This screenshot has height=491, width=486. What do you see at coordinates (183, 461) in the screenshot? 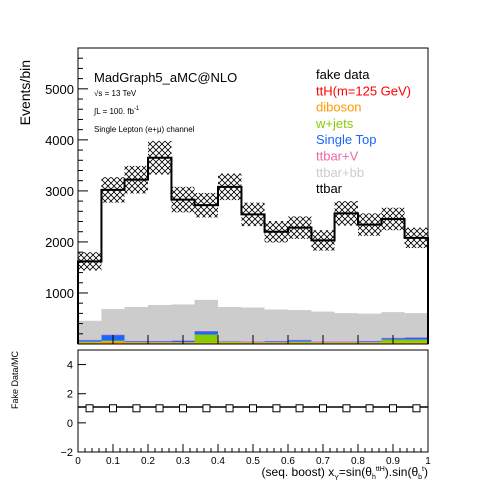
I see `bottom-x-tick-label: 0.3` at bounding box center [183, 461].